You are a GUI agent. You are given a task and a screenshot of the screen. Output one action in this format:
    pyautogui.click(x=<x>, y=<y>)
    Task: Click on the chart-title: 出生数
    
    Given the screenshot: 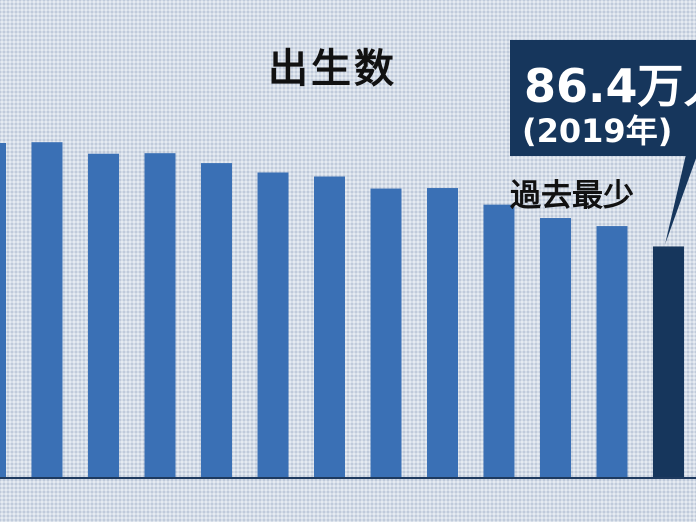 What is the action you would take?
    pyautogui.click(x=332, y=69)
    